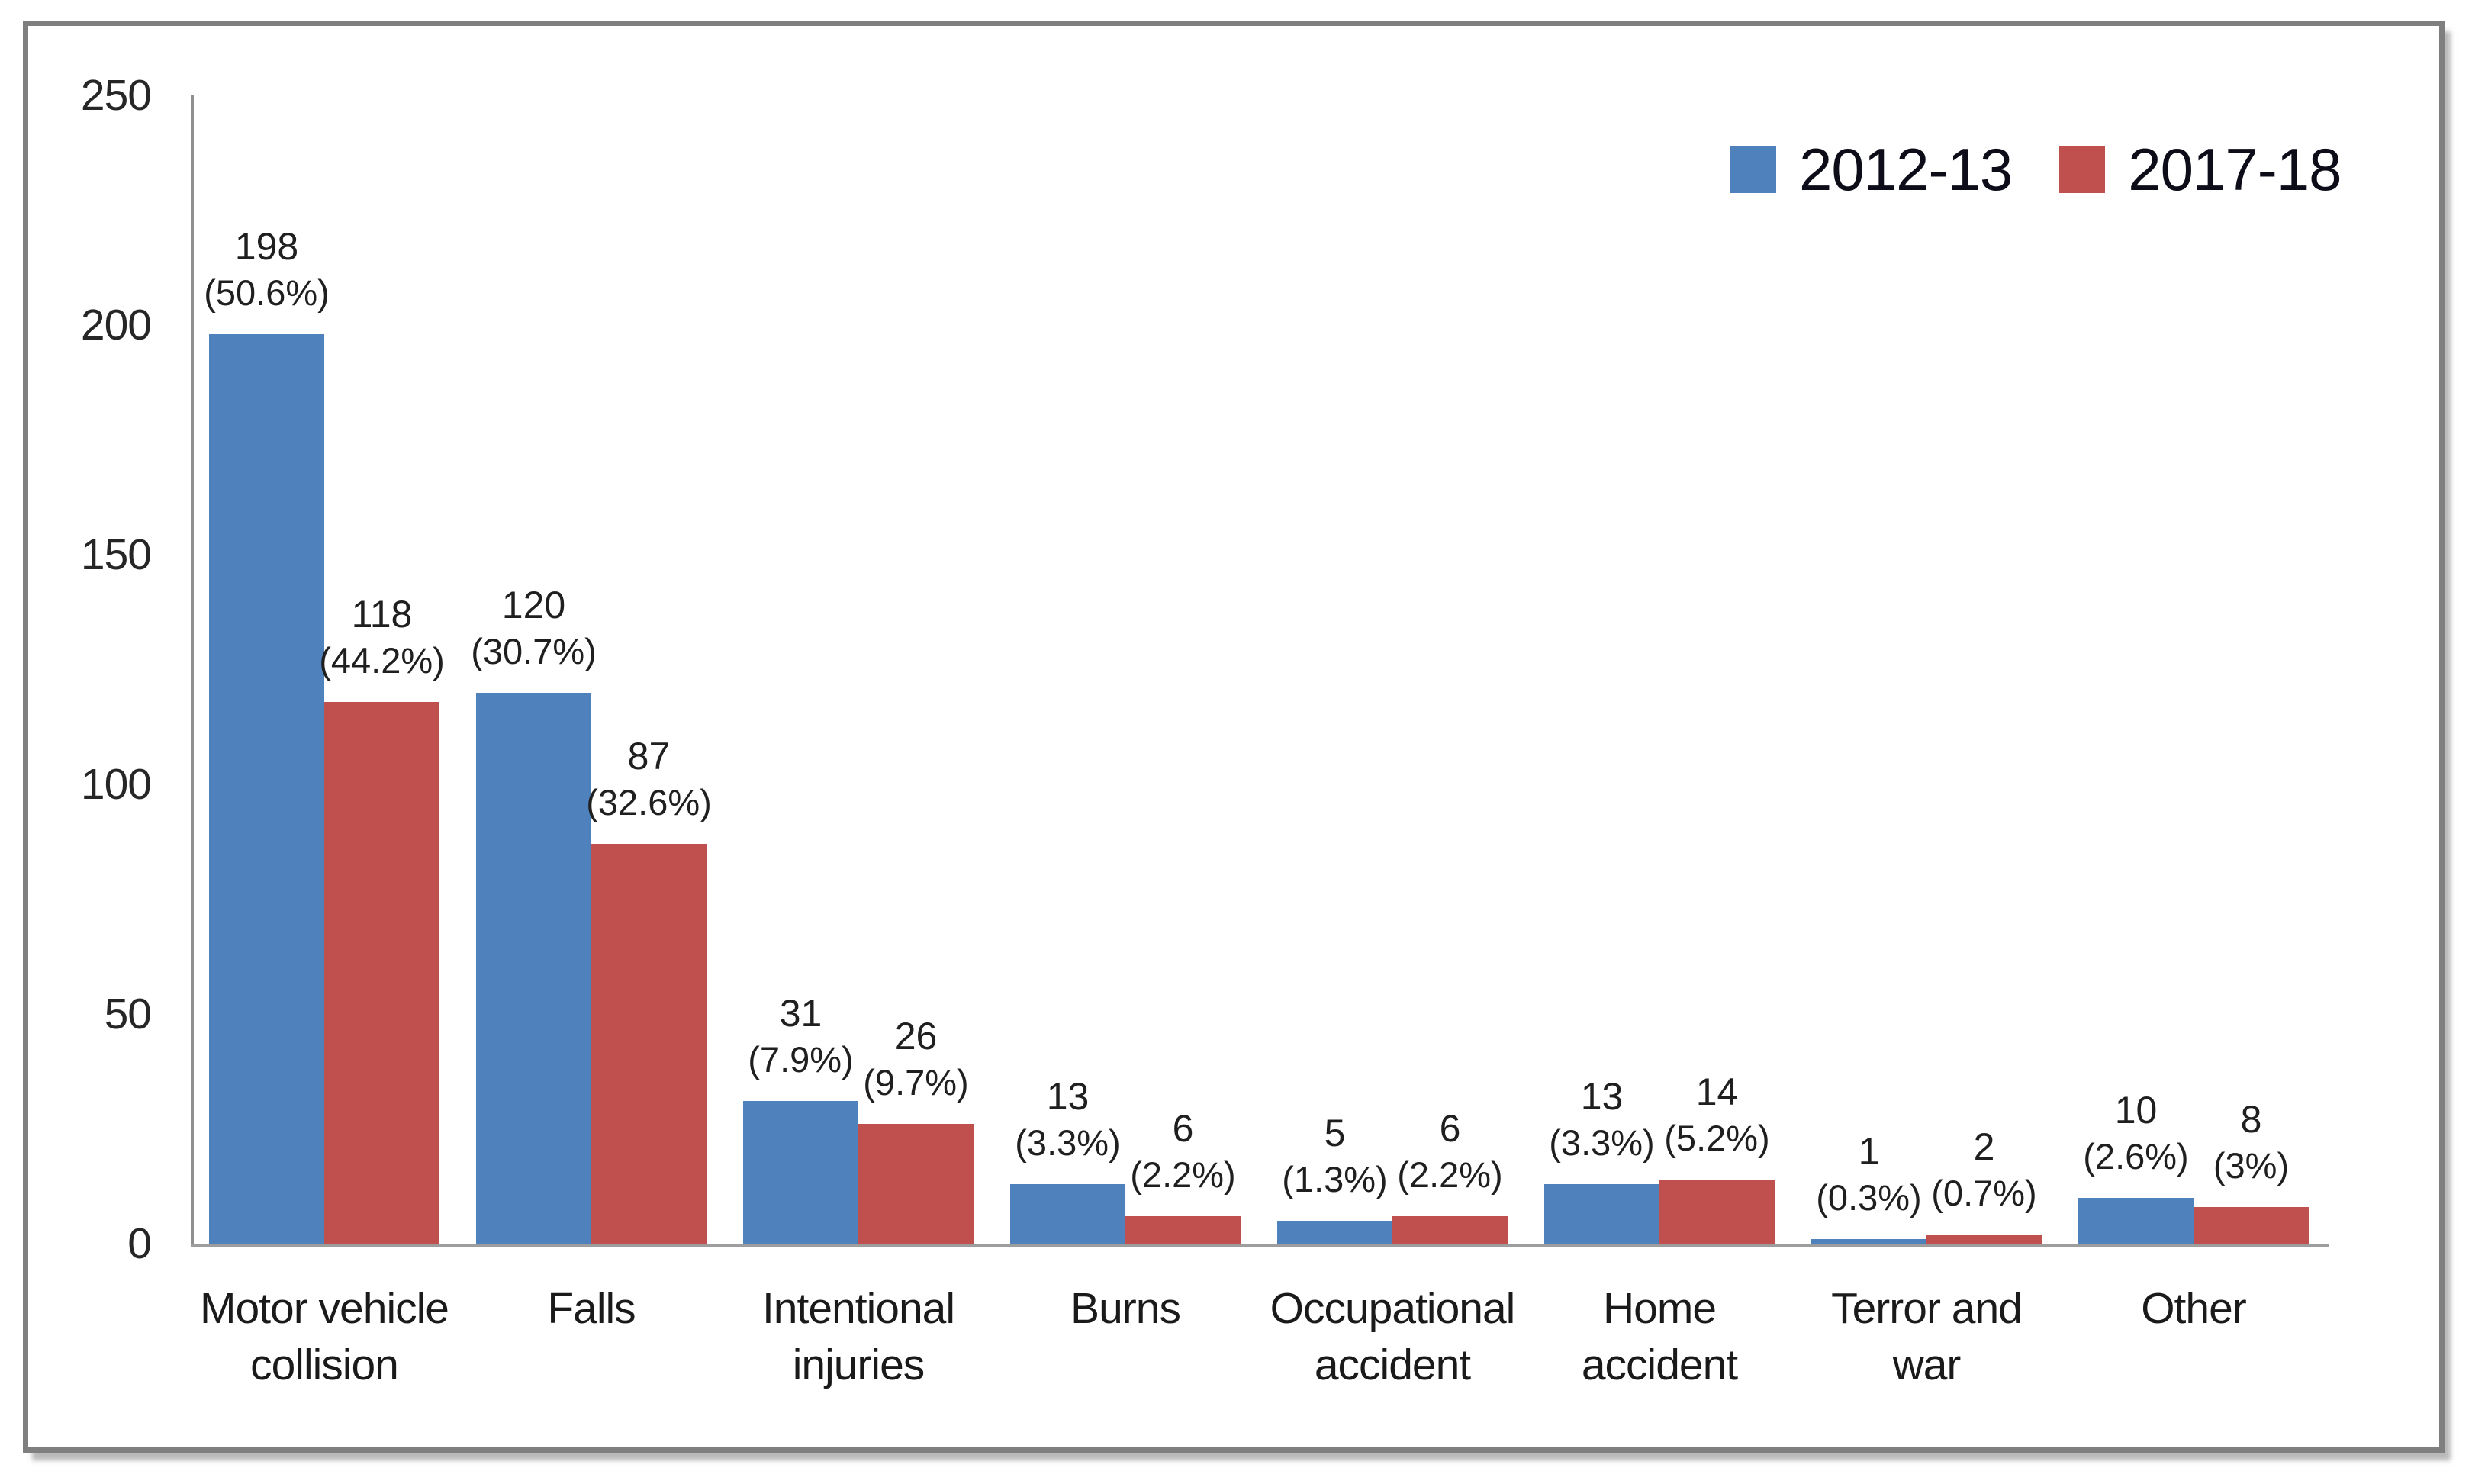  Describe the element at coordinates (1260, 1245) in the screenshot. I see `x-axis-line` at that location.